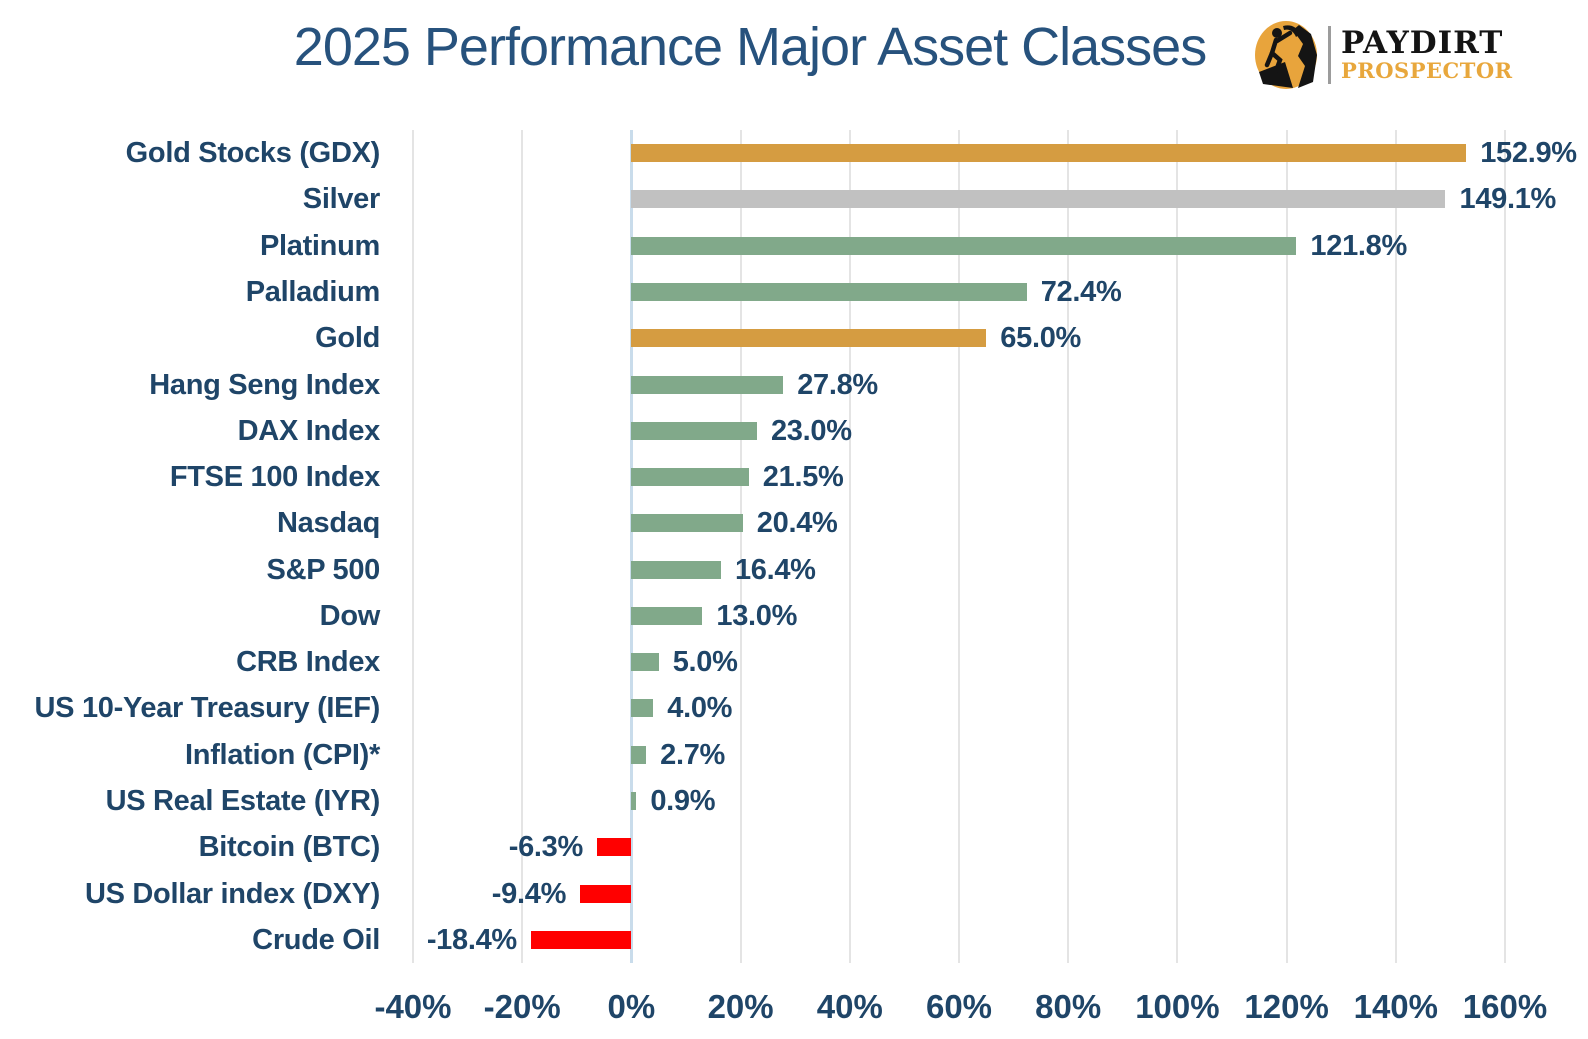 The height and width of the screenshot is (1039, 1588). I want to click on value-label: 149.1%, so click(1508, 199).